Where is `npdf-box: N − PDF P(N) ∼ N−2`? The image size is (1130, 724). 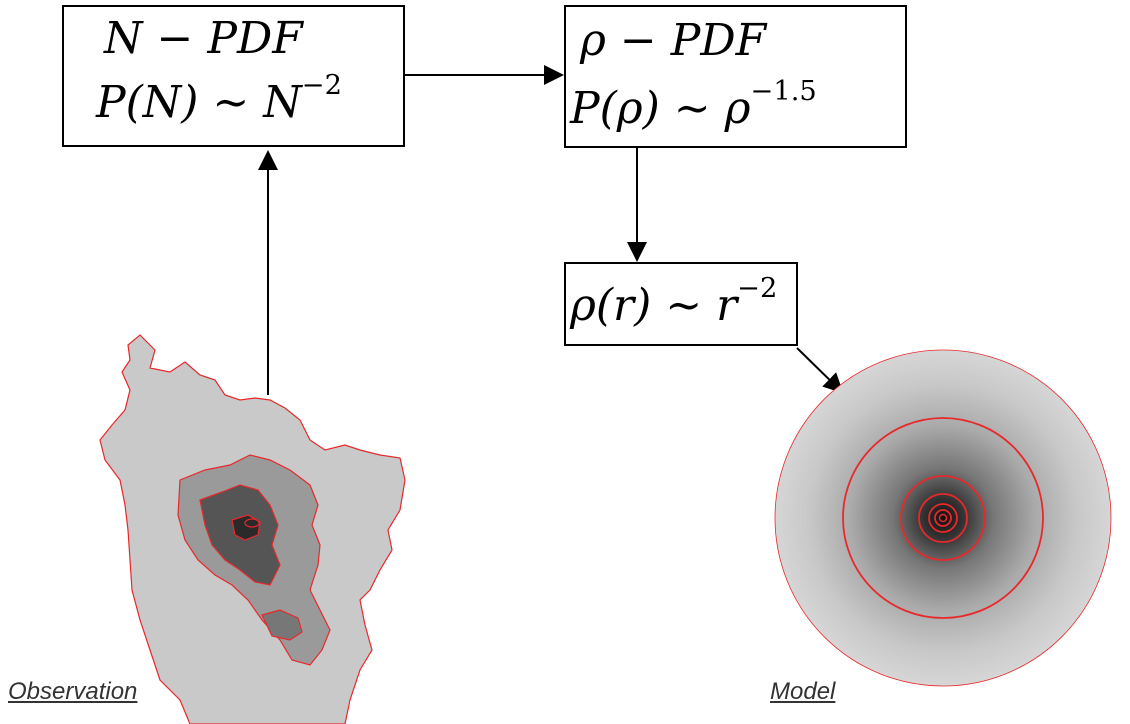
npdf-box: N − PDF P(N) ∼ N−2 is located at coordinates (233, 76).